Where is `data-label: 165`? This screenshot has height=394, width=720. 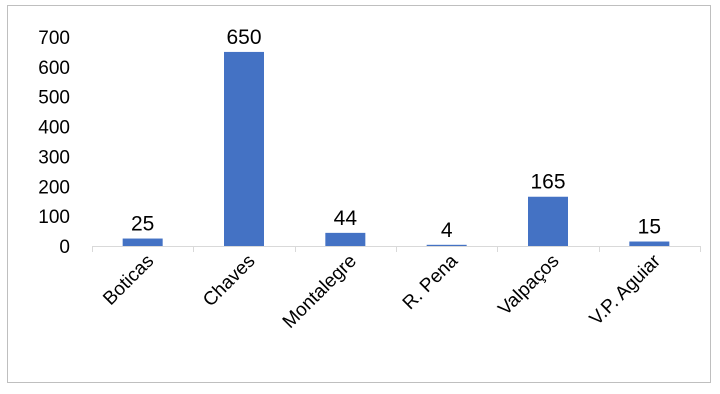 data-label: 165 is located at coordinates (547, 182).